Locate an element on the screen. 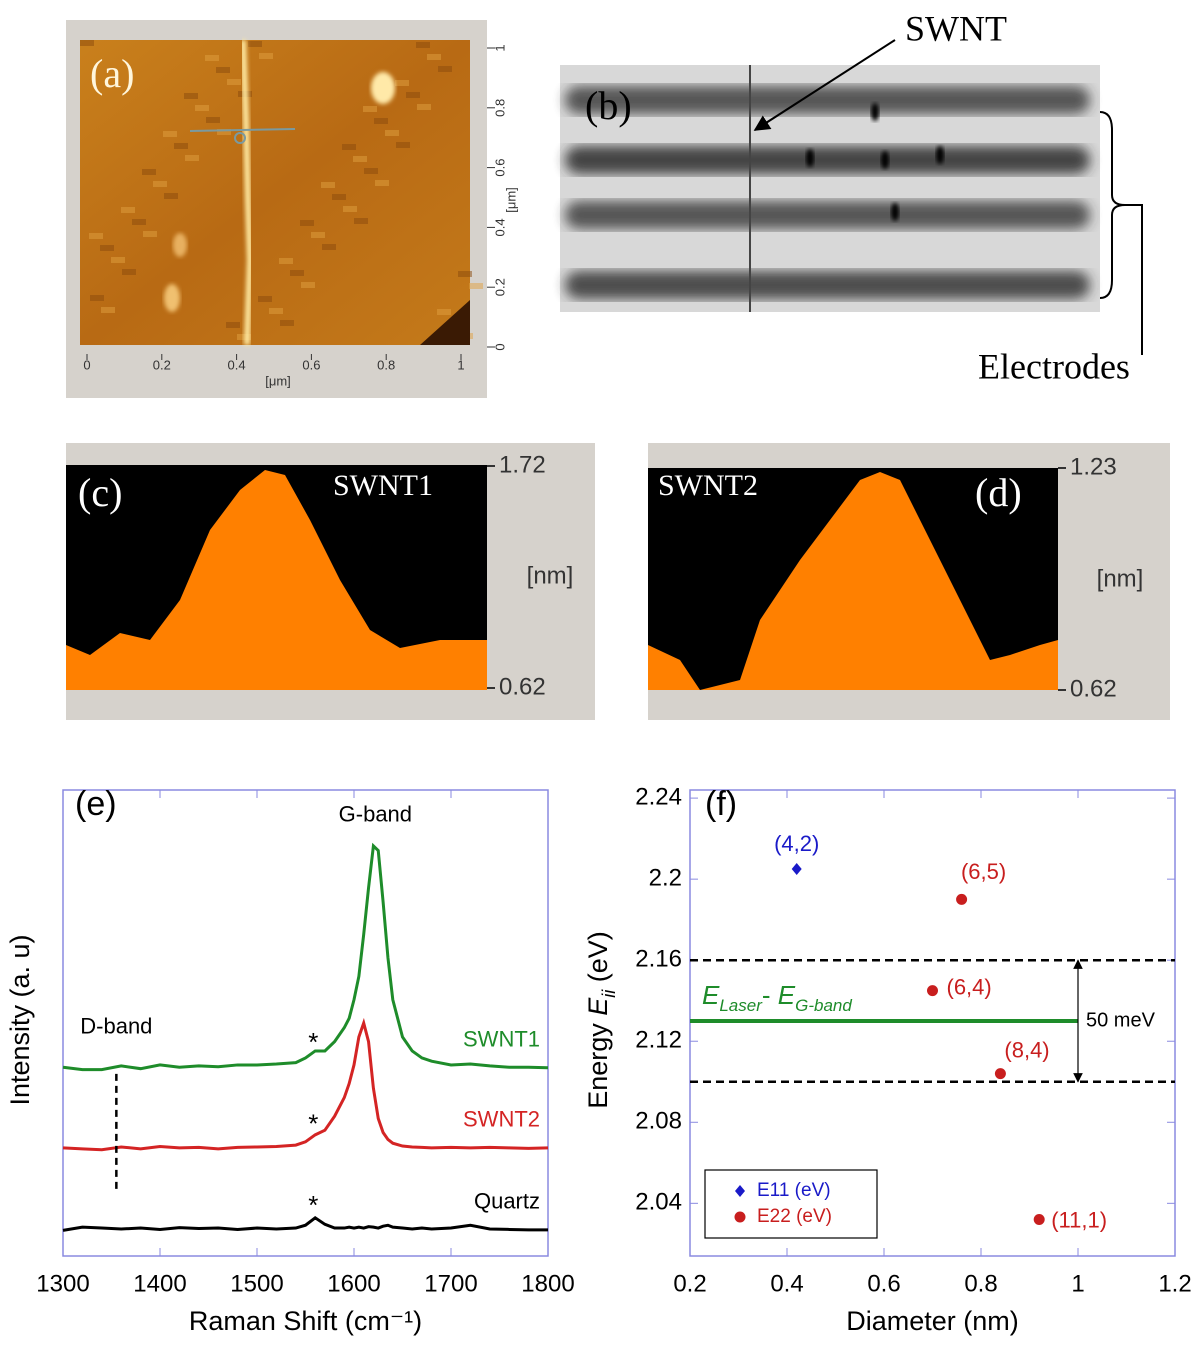 The image size is (1200, 1351). x-tick-label: 0 is located at coordinates (86, 364).